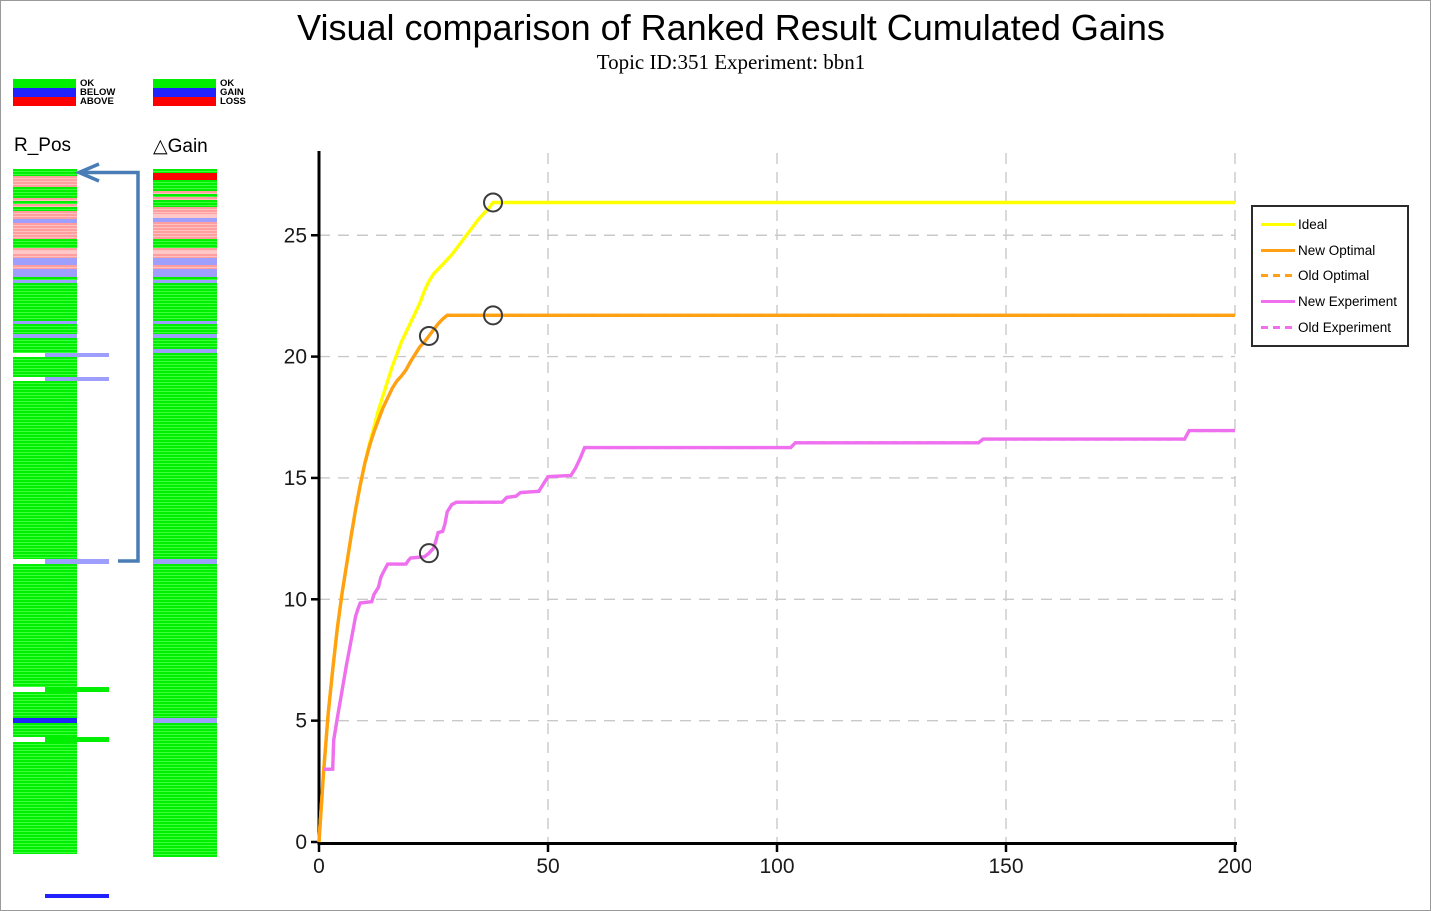  Describe the element at coordinates (1334, 276) in the screenshot. I see `chart-legend-label: Old Optimal` at that location.